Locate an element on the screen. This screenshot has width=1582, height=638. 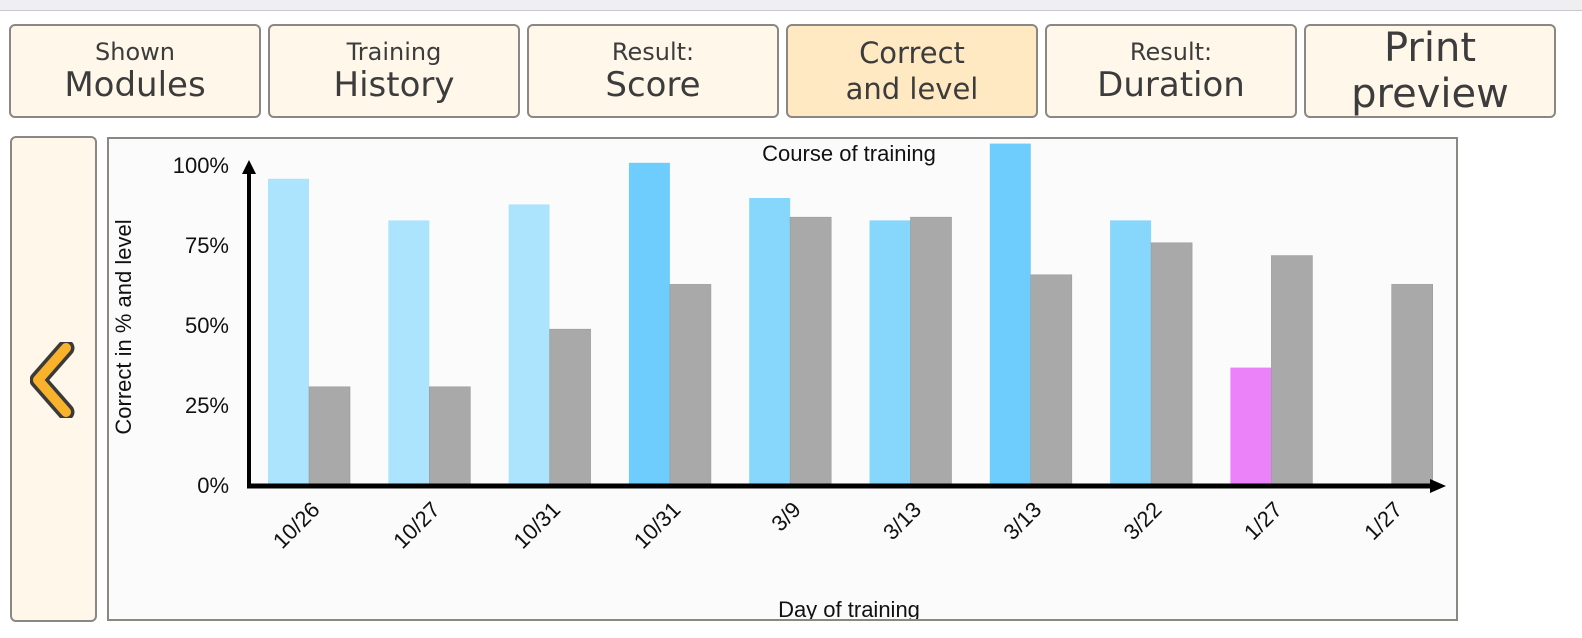
tab-shown-modules-line2: Modules is located at coordinates (135, 85).